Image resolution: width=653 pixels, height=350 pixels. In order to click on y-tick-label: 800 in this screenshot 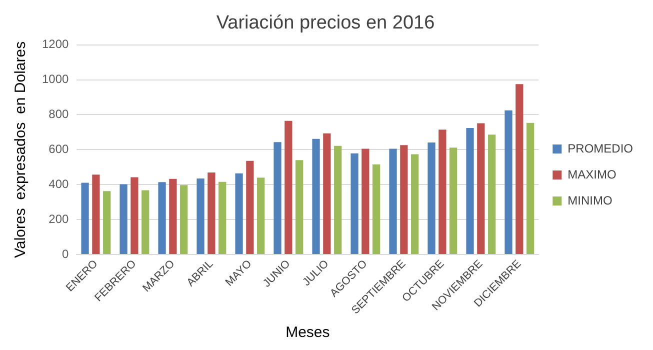, I will do `click(59, 114)`.